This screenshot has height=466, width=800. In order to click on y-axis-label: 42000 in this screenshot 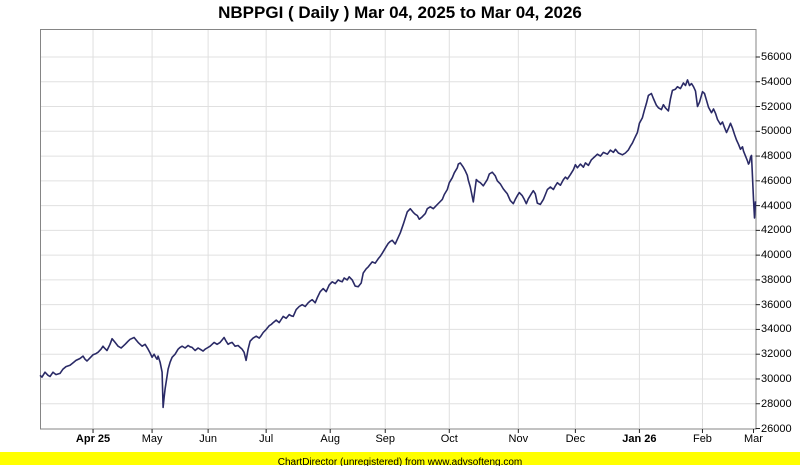, I will do `click(776, 230)`.